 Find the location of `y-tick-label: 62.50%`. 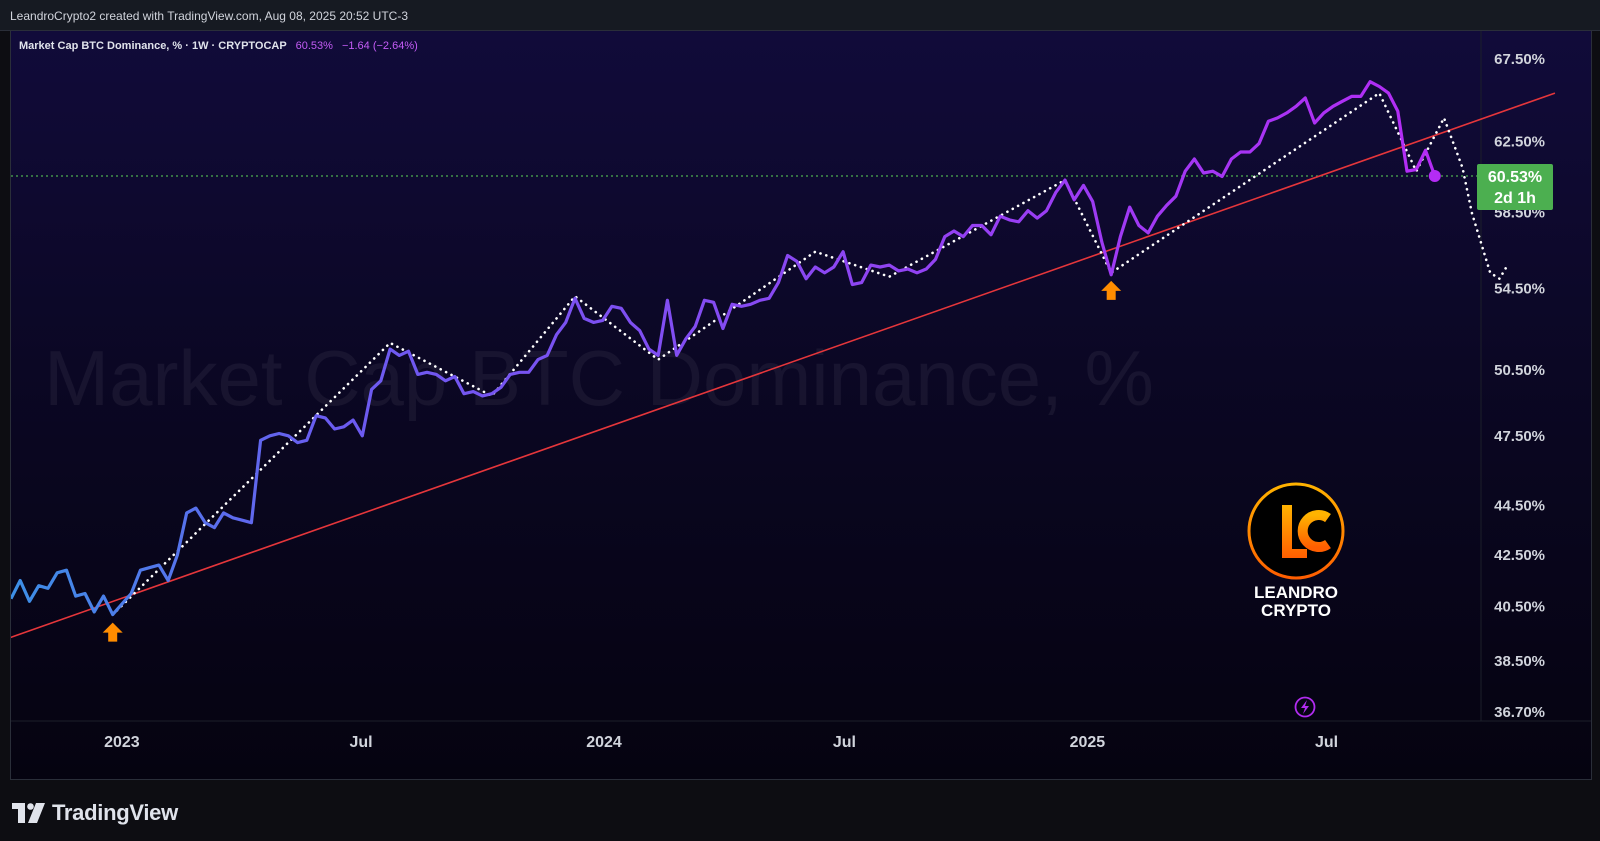

y-tick-label: 62.50% is located at coordinates (1519, 142).